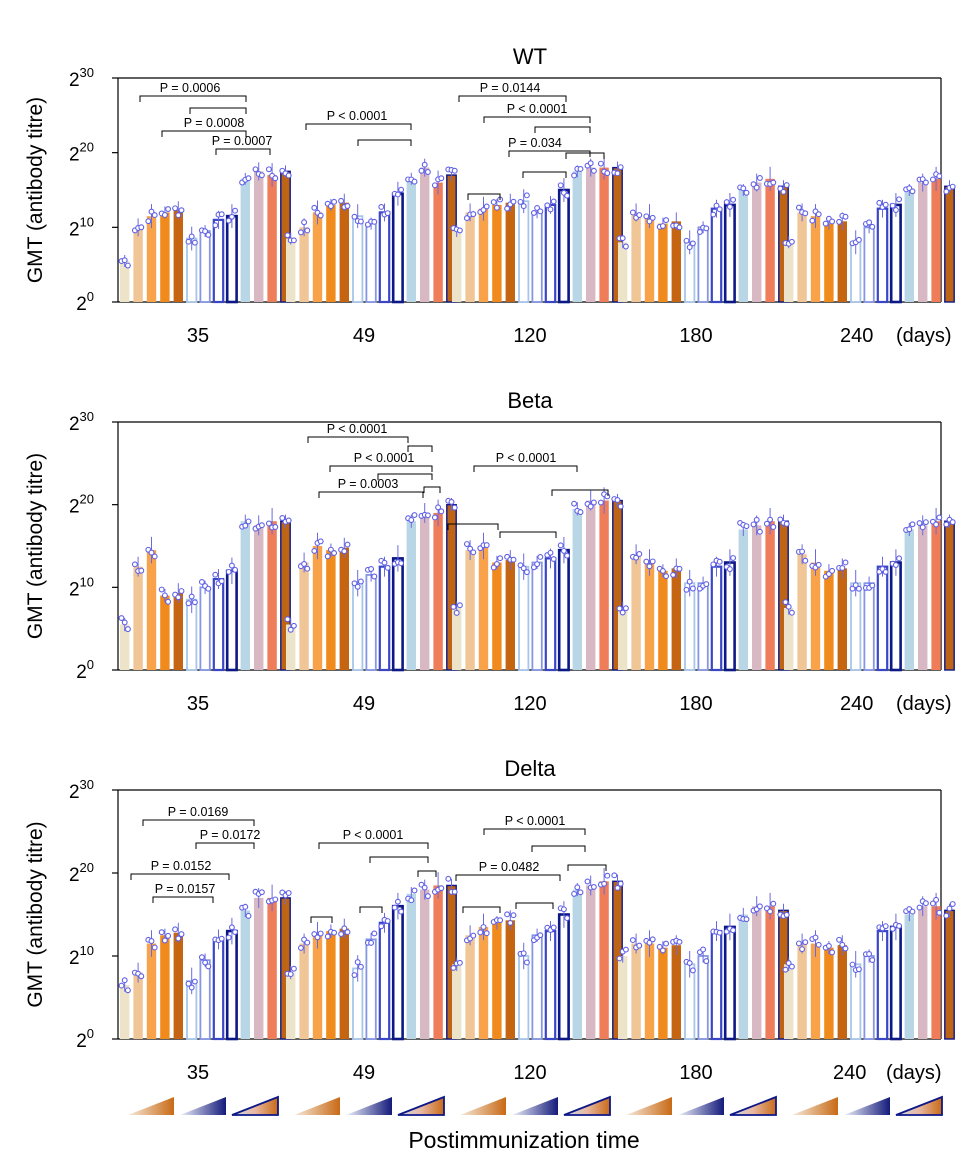  Describe the element at coordinates (85, 1039) in the screenshot. I see `y-tick-label: 20` at that location.